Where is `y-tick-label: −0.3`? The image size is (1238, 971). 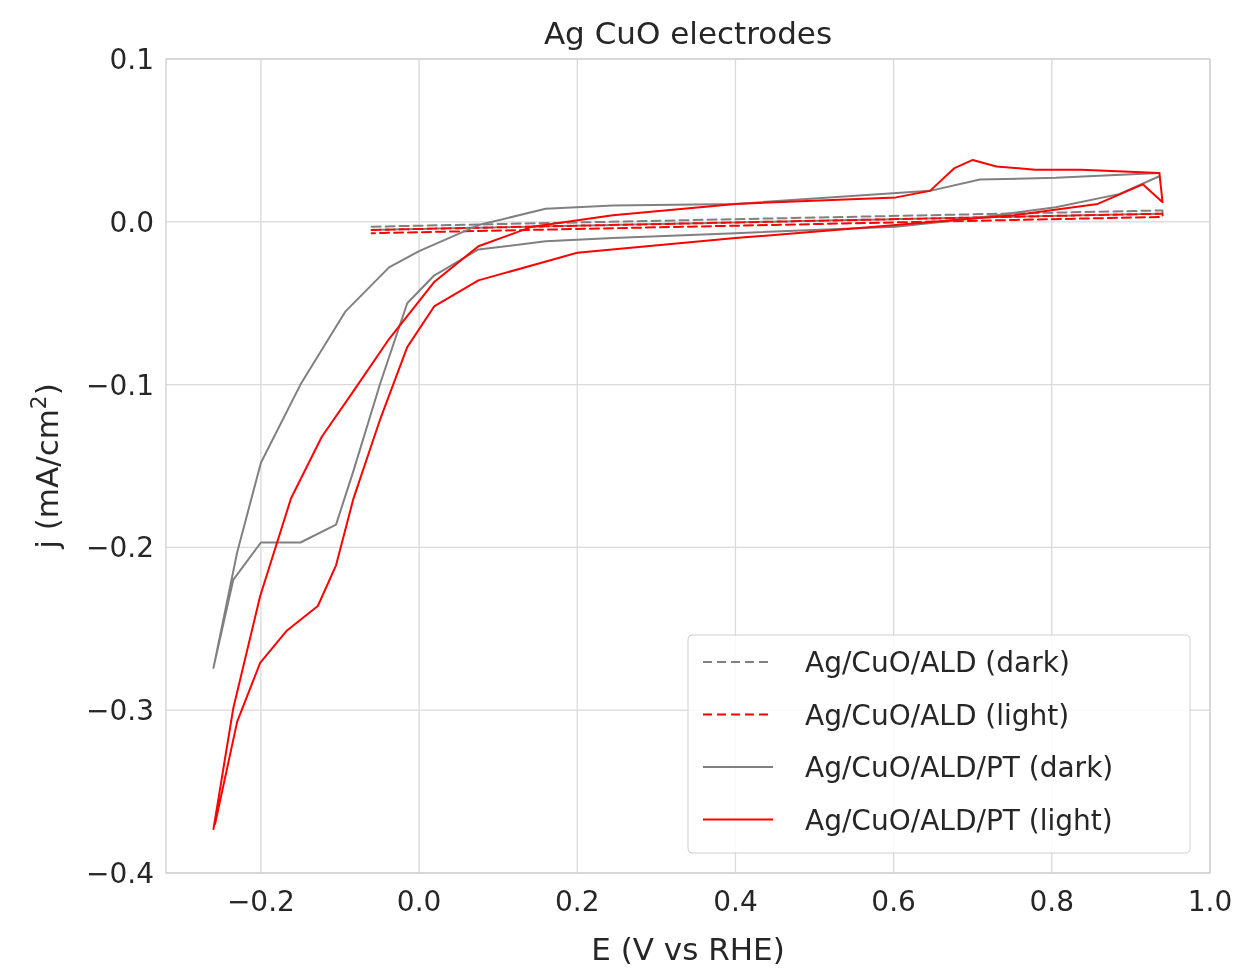
y-tick-label: −0.3 is located at coordinates (120, 711).